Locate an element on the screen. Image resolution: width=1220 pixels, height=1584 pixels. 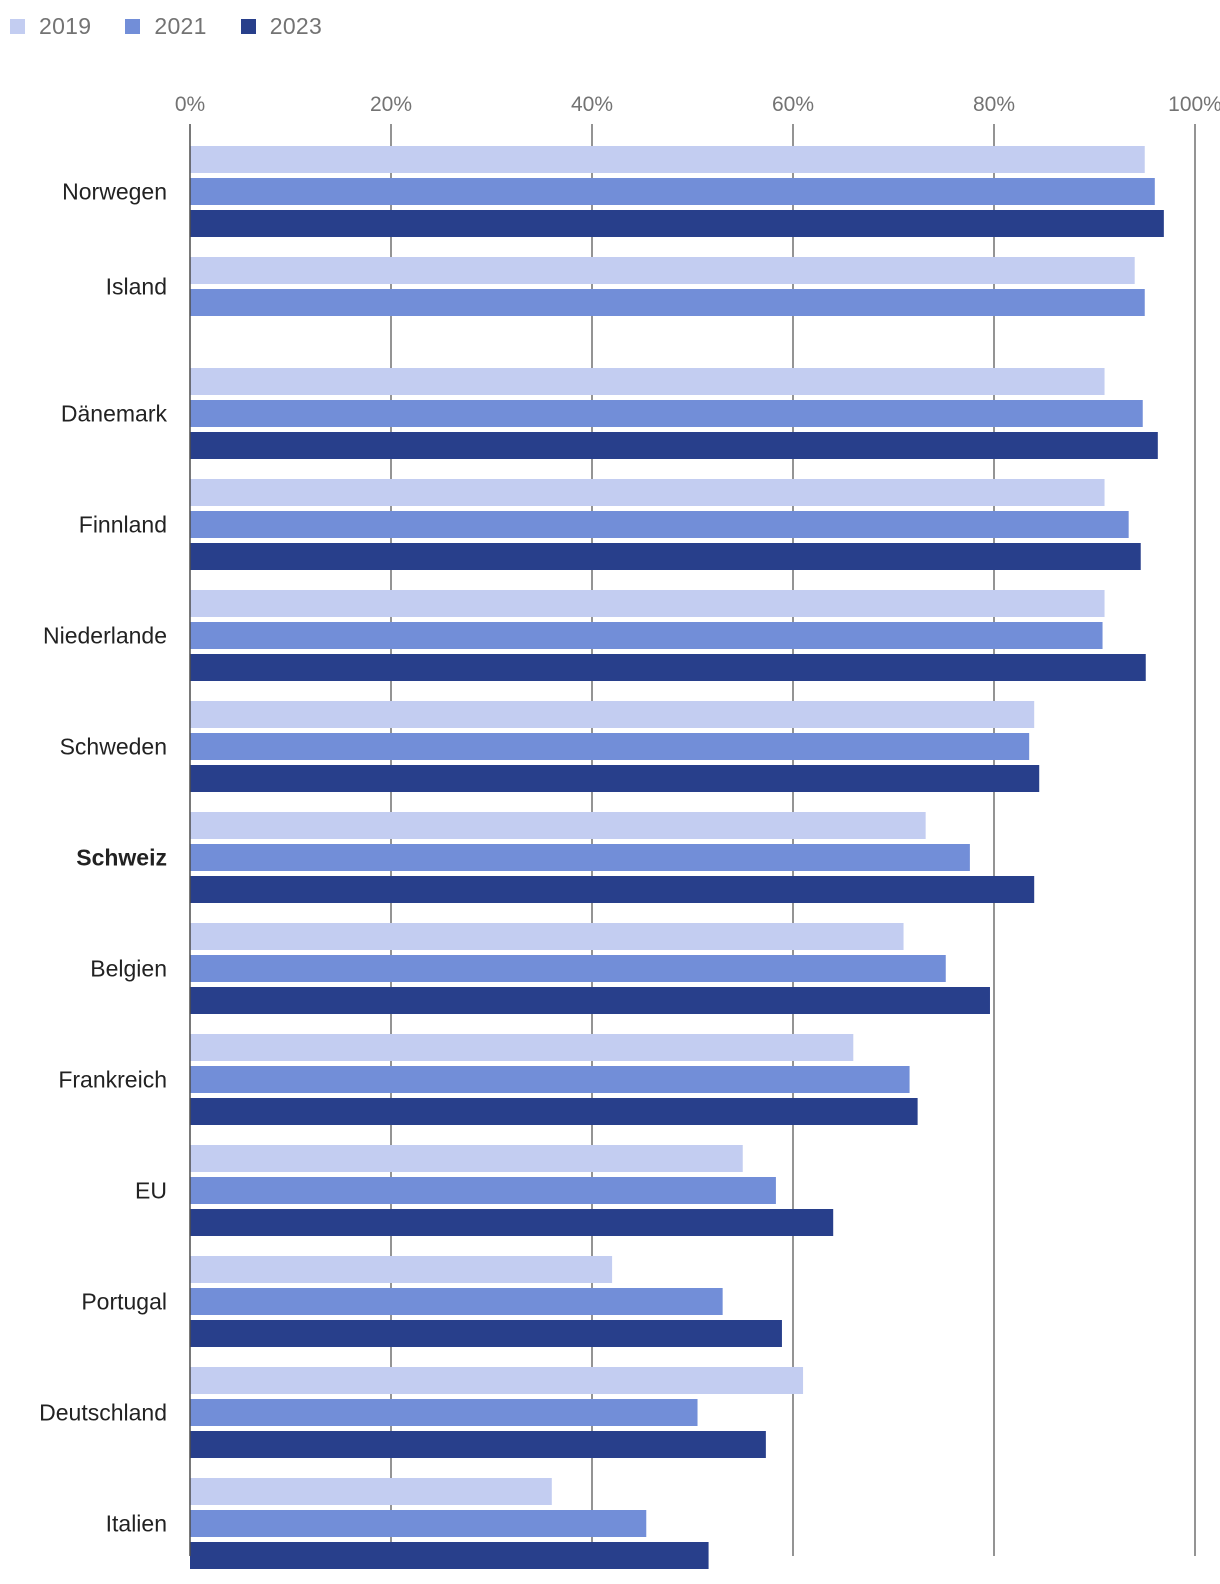
legend-item-2021: 2021 is located at coordinates (165, 26).